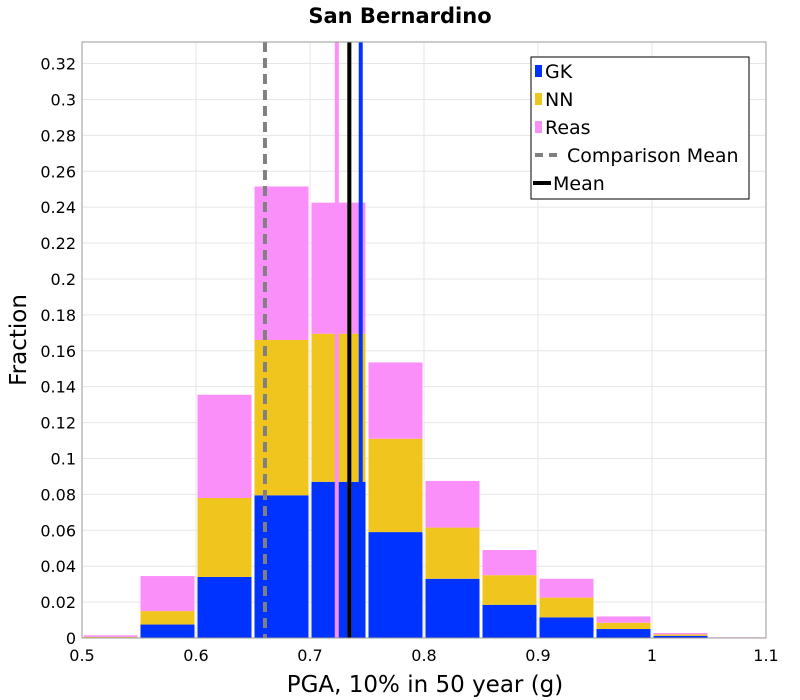 Image resolution: width=800 pixels, height=700 pixels. Describe the element at coordinates (19, 340) in the screenshot. I see `y-axis-label: Fraction` at that location.